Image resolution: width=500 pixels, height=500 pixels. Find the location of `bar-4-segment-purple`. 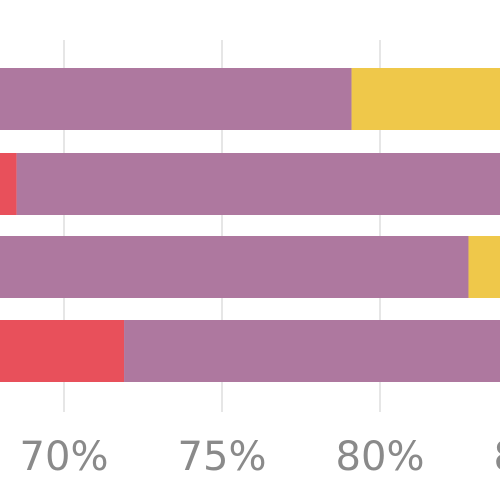

bar-4-segment-purple is located at coordinates (312, 351).